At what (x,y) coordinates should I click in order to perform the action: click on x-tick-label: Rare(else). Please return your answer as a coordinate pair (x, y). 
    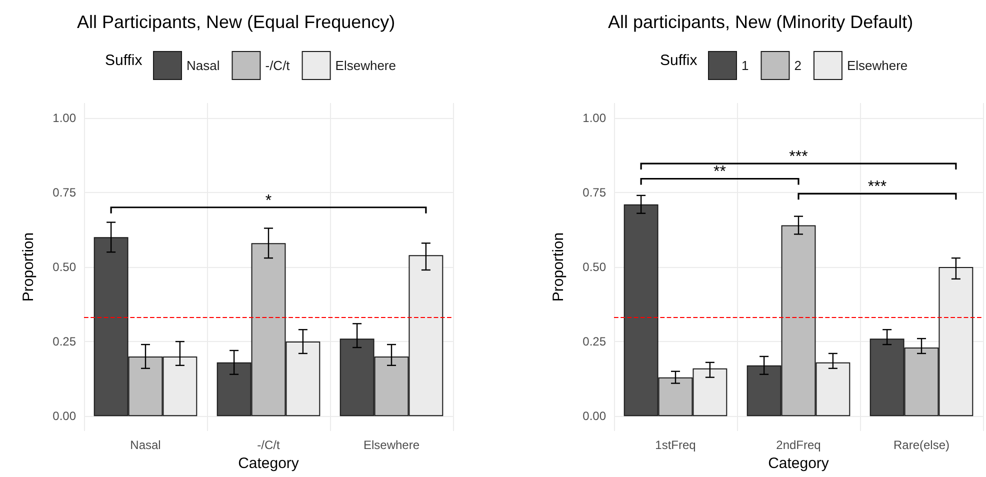
    Looking at the image, I should click on (921, 445).